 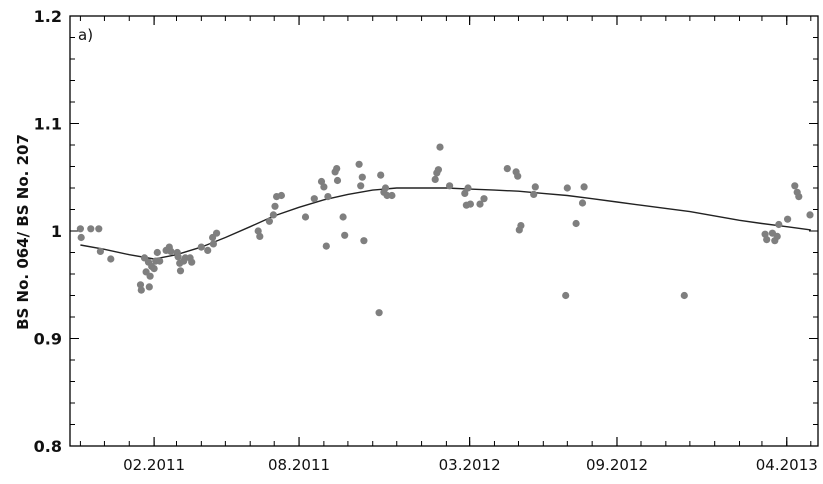 I want to click on y-tick-label: 0.9, so click(x=48, y=339).